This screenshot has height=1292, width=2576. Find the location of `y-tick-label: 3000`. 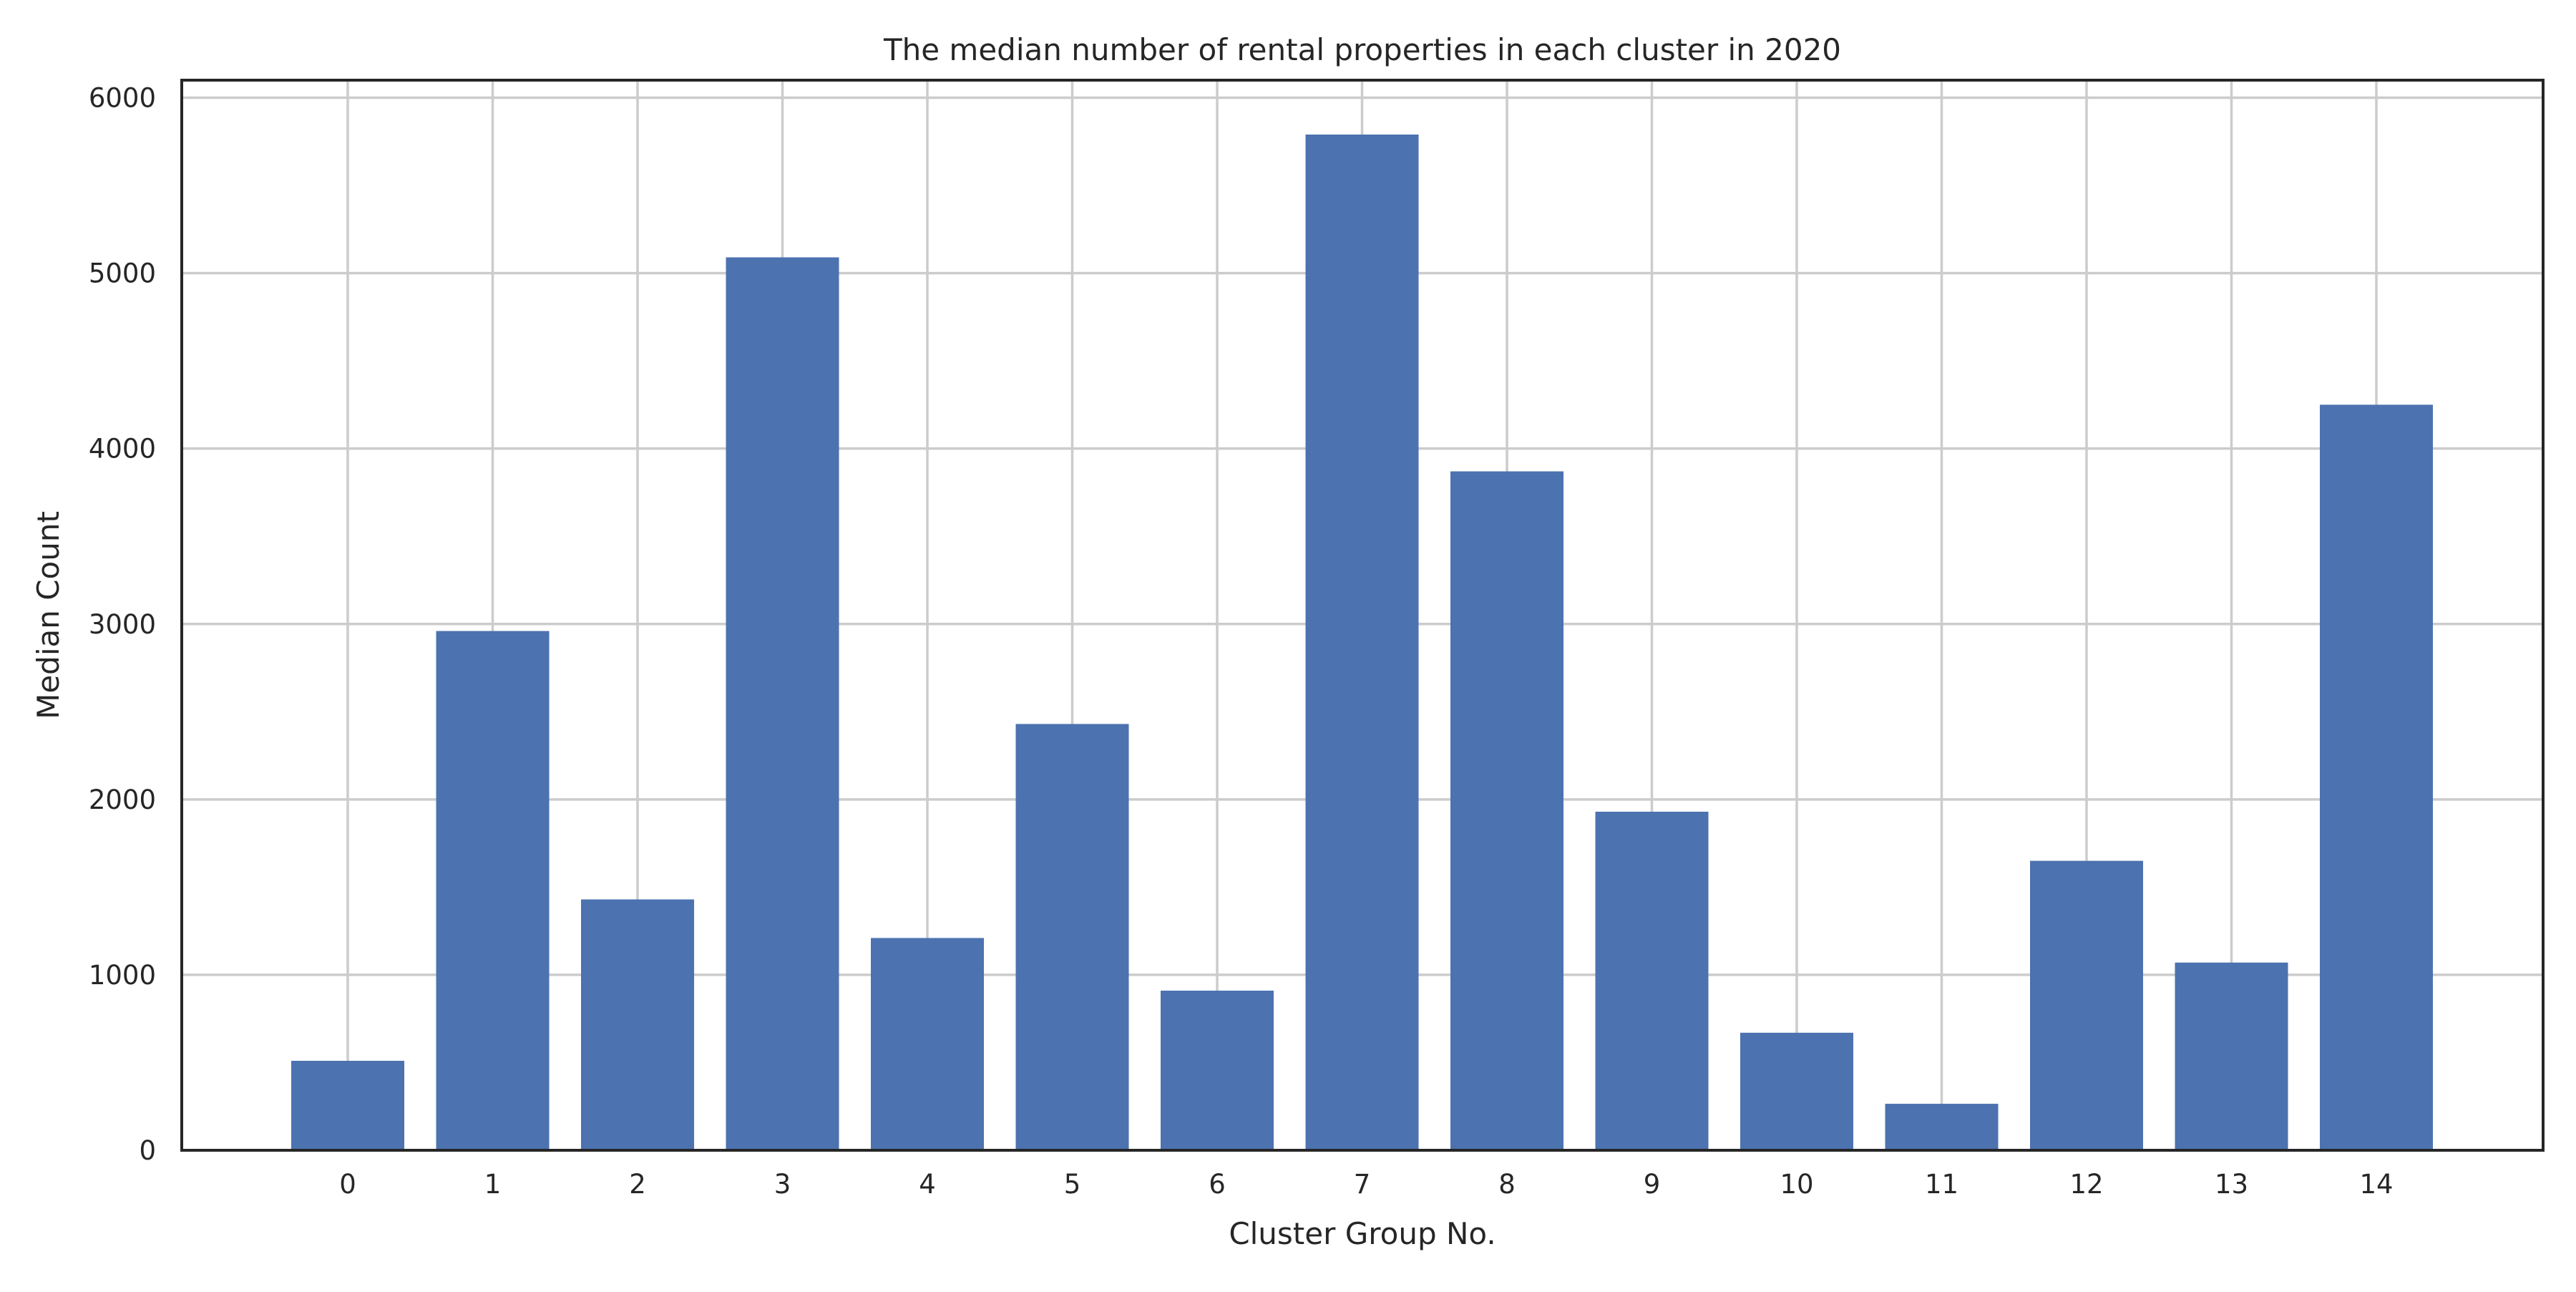

y-tick-label: 3000 is located at coordinates (122, 624).